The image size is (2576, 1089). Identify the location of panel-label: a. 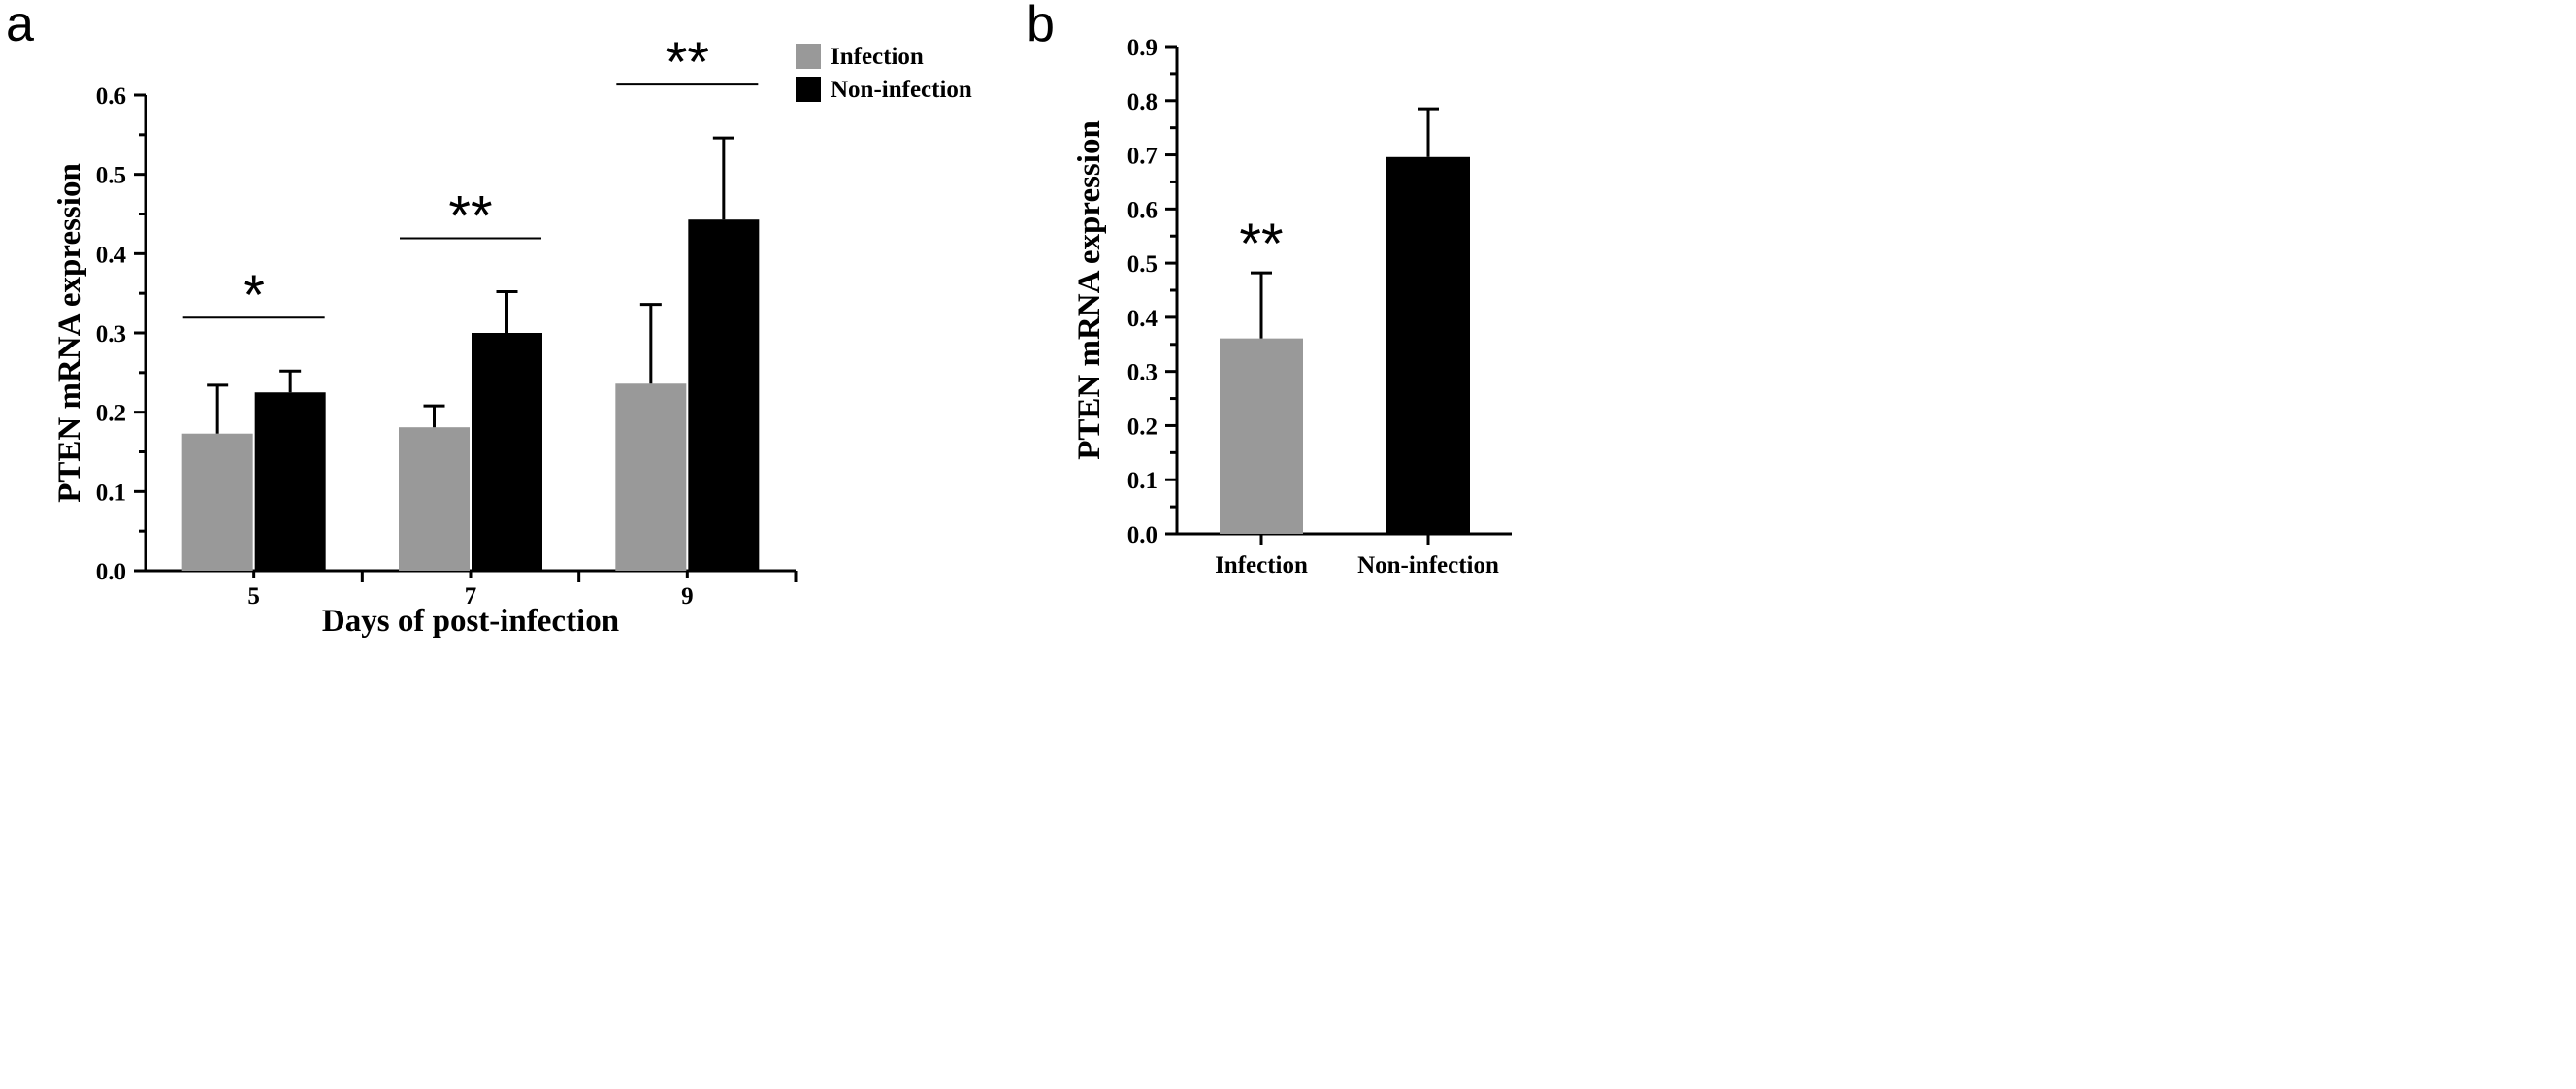
(20, 26).